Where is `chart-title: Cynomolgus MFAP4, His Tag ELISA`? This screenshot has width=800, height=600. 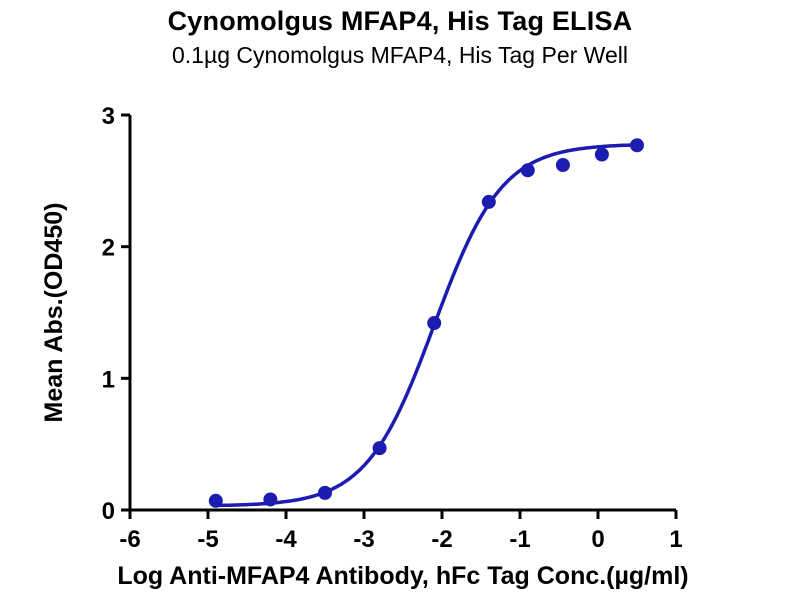 chart-title: Cynomolgus MFAP4, His Tag ELISA is located at coordinates (400, 21).